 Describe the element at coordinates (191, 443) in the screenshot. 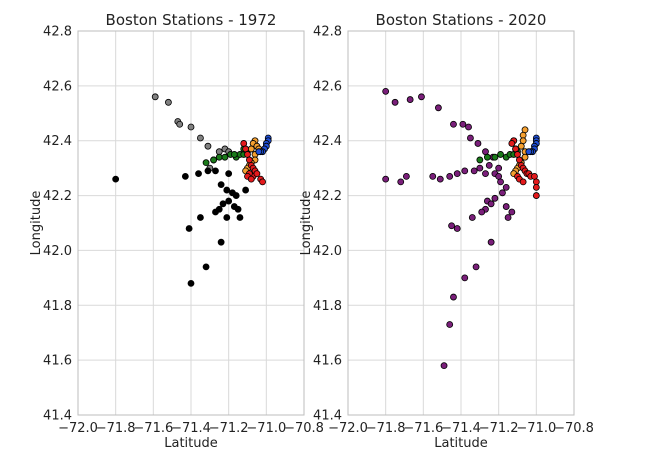

I see `x-axis-label-1972: Latitude` at that location.